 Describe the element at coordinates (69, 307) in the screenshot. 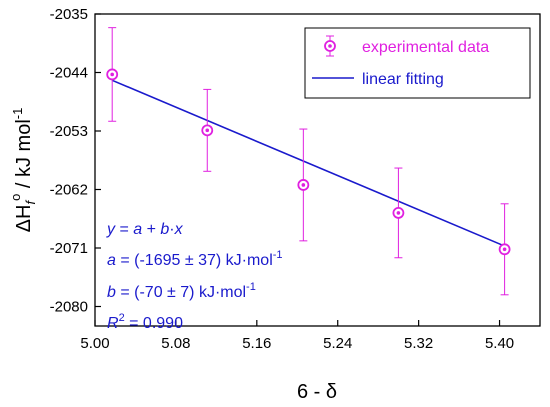

I see `y-tick-label: -2080` at that location.